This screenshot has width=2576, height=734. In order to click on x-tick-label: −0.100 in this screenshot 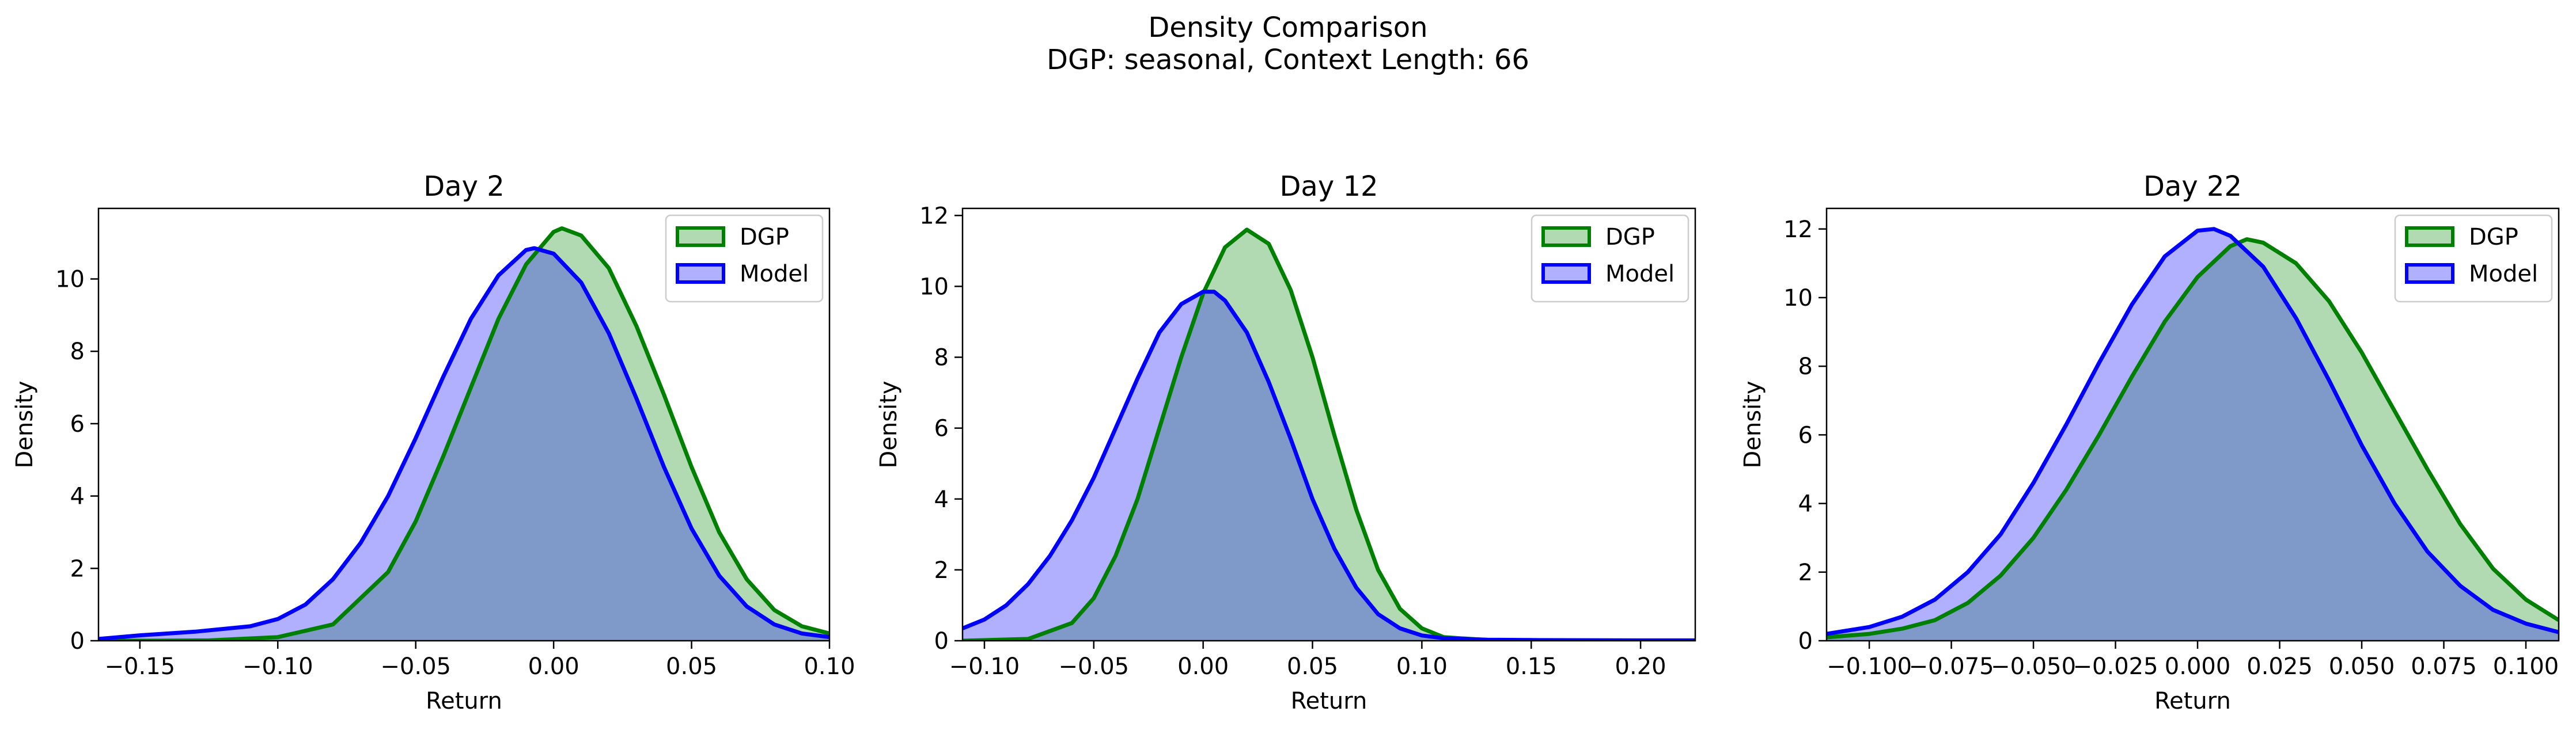, I will do `click(1869, 666)`.